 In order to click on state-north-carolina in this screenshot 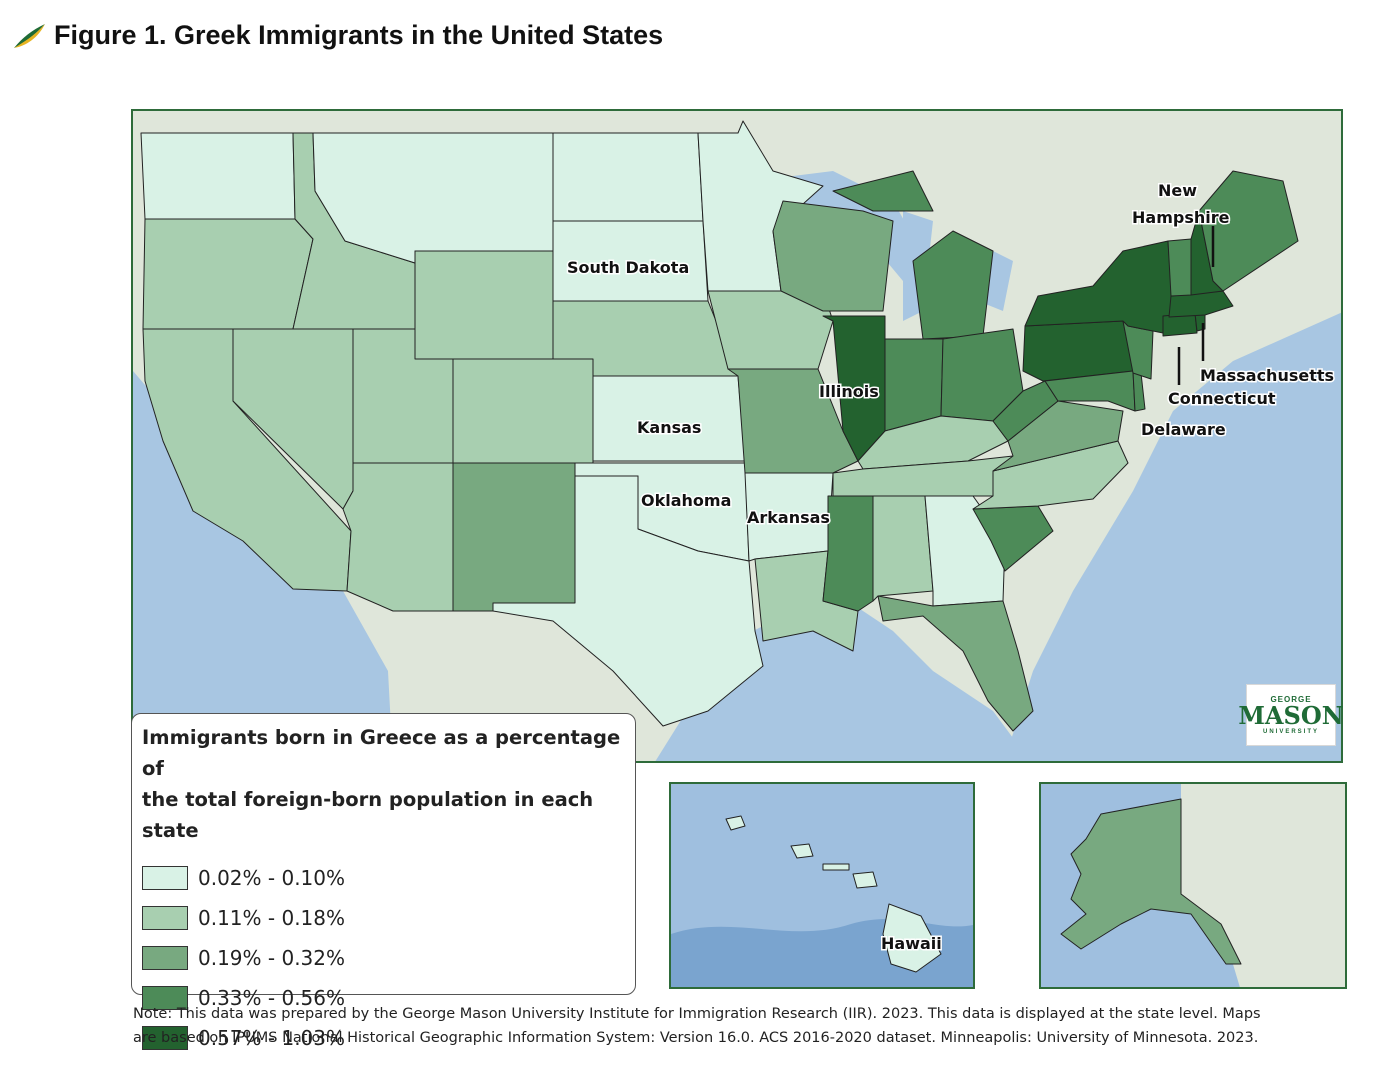, I will do `click(1050, 475)`.